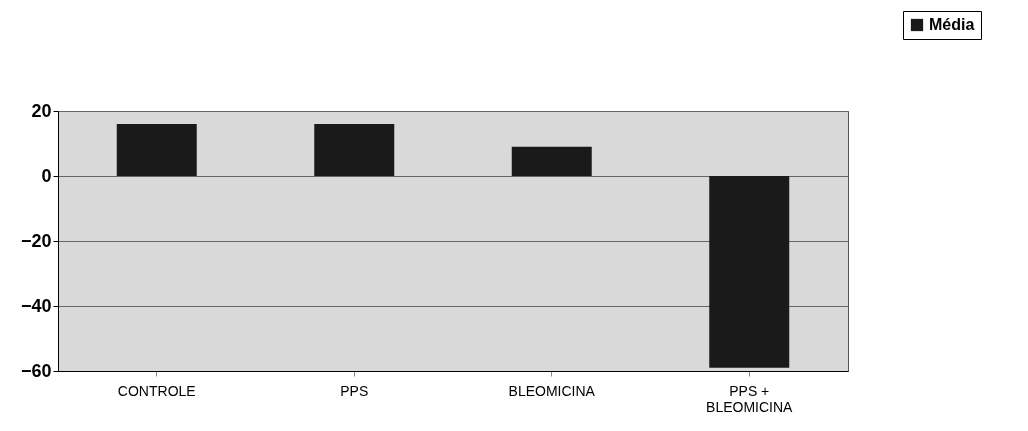 The image size is (1028, 431). Describe the element at coordinates (952, 24) in the screenshot. I see `legend-label: Média` at that location.